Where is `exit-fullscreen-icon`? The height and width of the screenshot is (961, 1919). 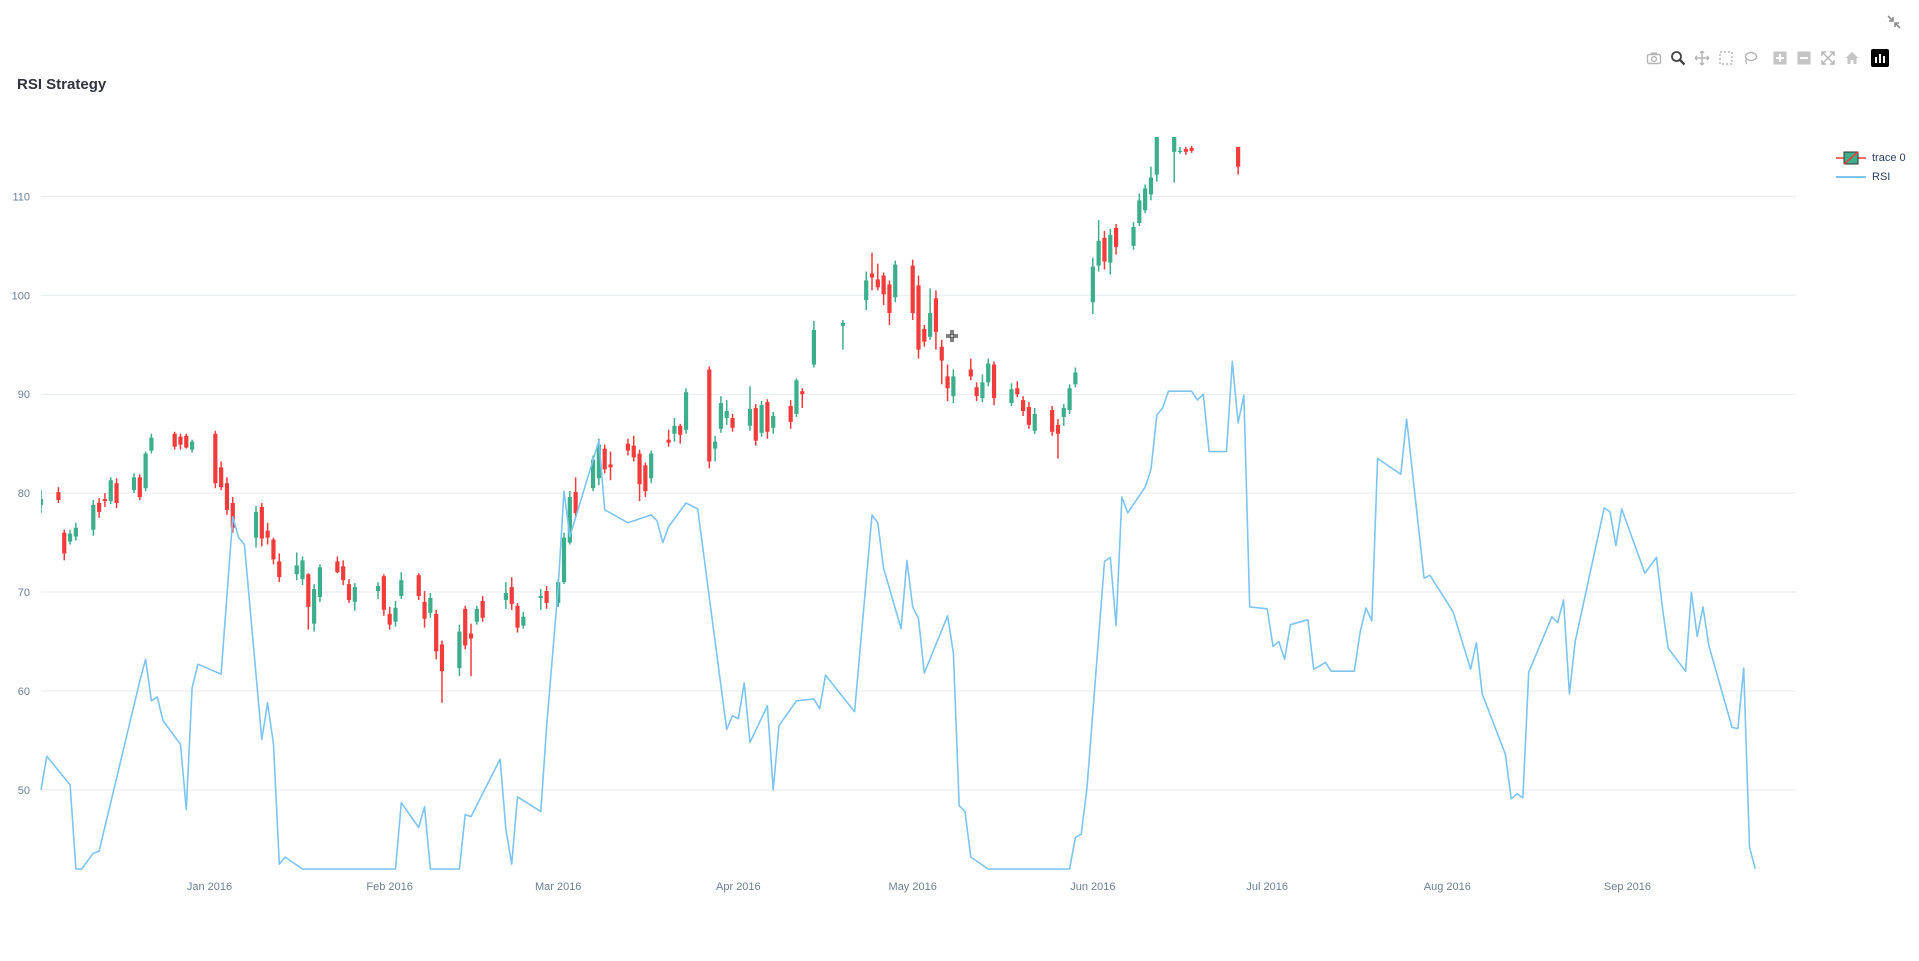 exit-fullscreen-icon is located at coordinates (1894, 24).